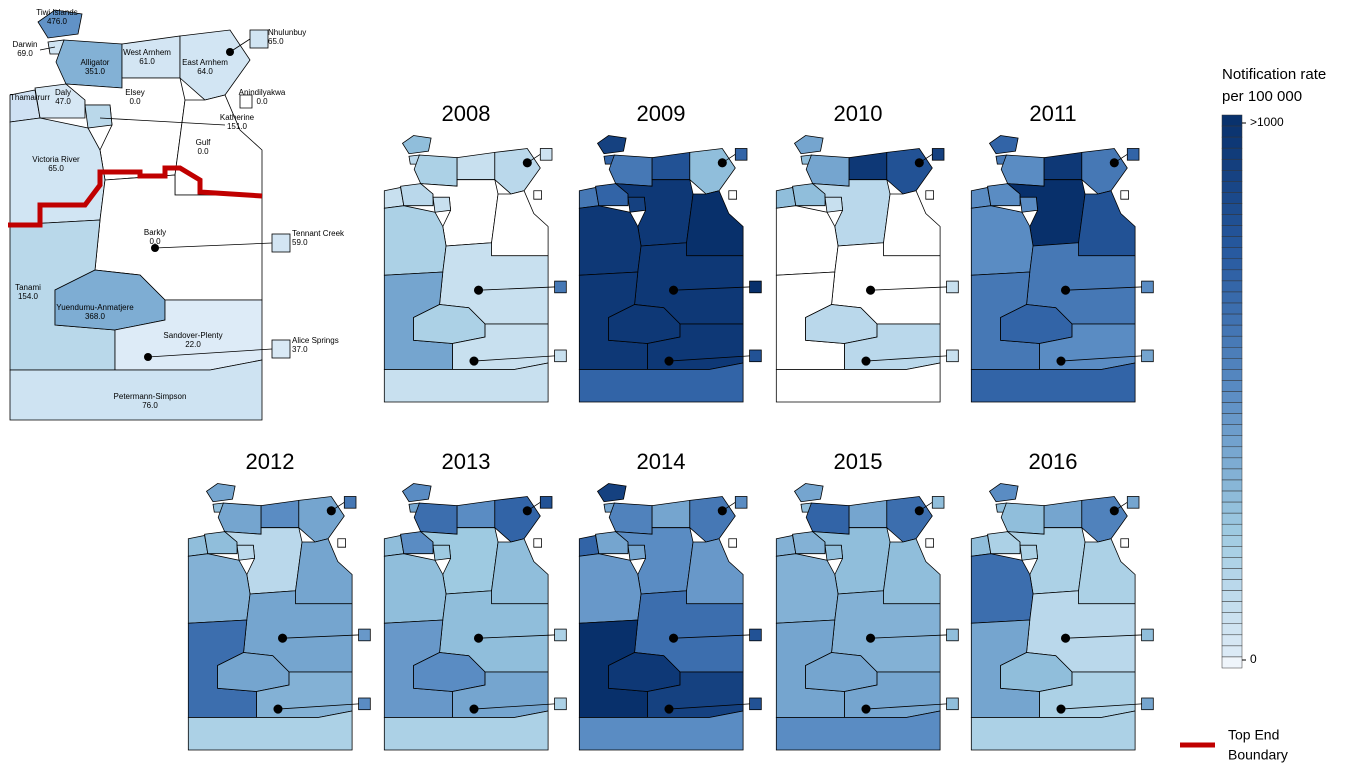  Describe the element at coordinates (276, 41) in the screenshot. I see `region-value: 65.0` at that location.